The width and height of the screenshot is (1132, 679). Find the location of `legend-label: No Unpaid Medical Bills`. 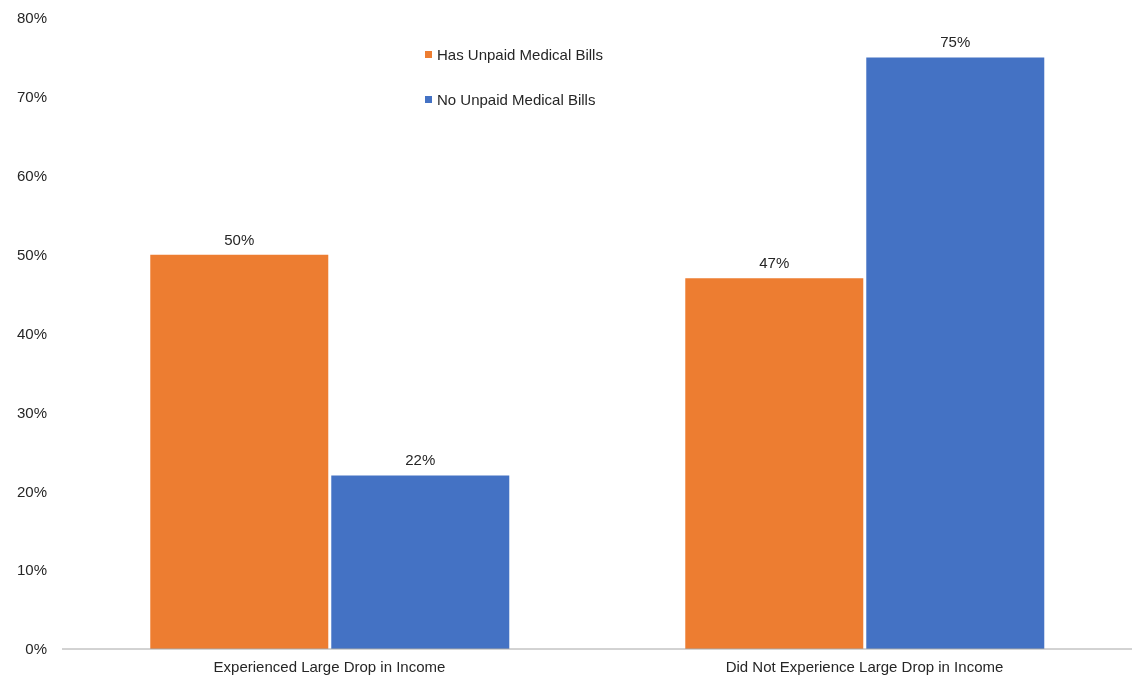

legend-label: No Unpaid Medical Bills is located at coordinates (516, 99).